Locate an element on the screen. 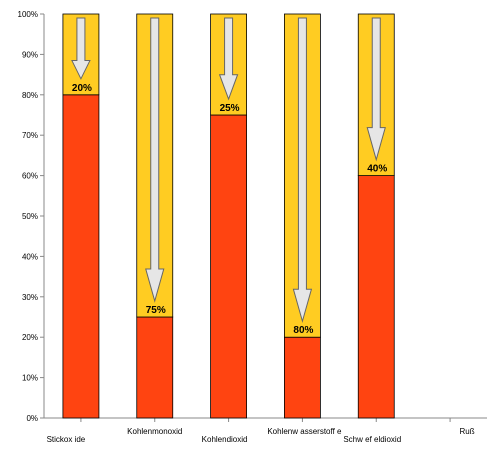  x-category-label: Kohlenw asserstoff e is located at coordinates (304, 431).